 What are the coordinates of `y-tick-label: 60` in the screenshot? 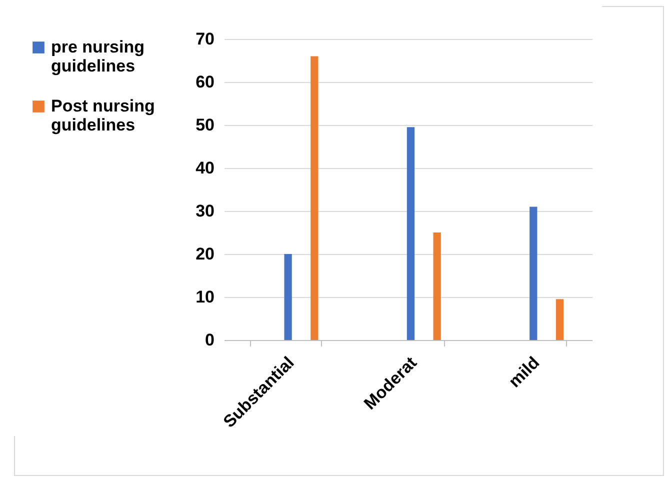 It's located at (205, 82).